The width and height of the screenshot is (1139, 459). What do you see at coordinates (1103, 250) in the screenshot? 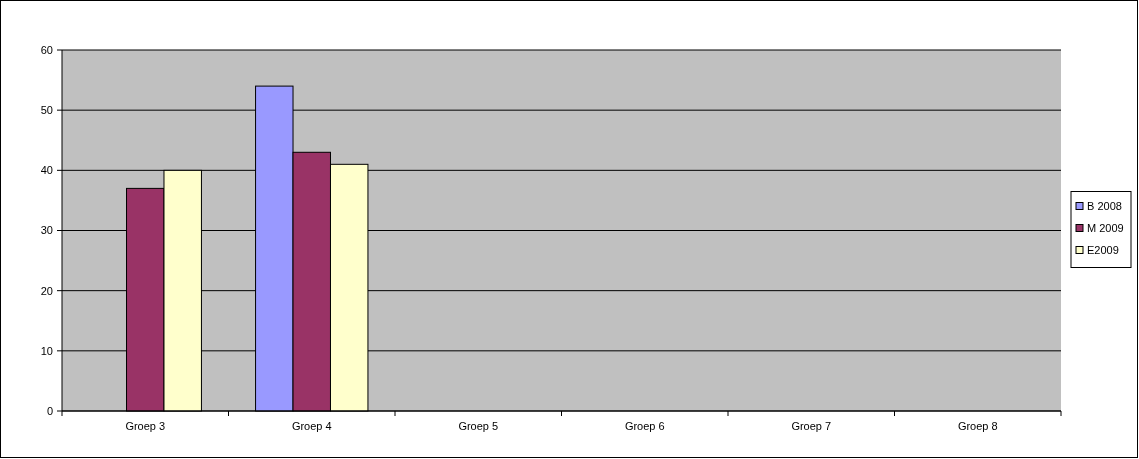
I see `legend-label: E2009` at bounding box center [1103, 250].